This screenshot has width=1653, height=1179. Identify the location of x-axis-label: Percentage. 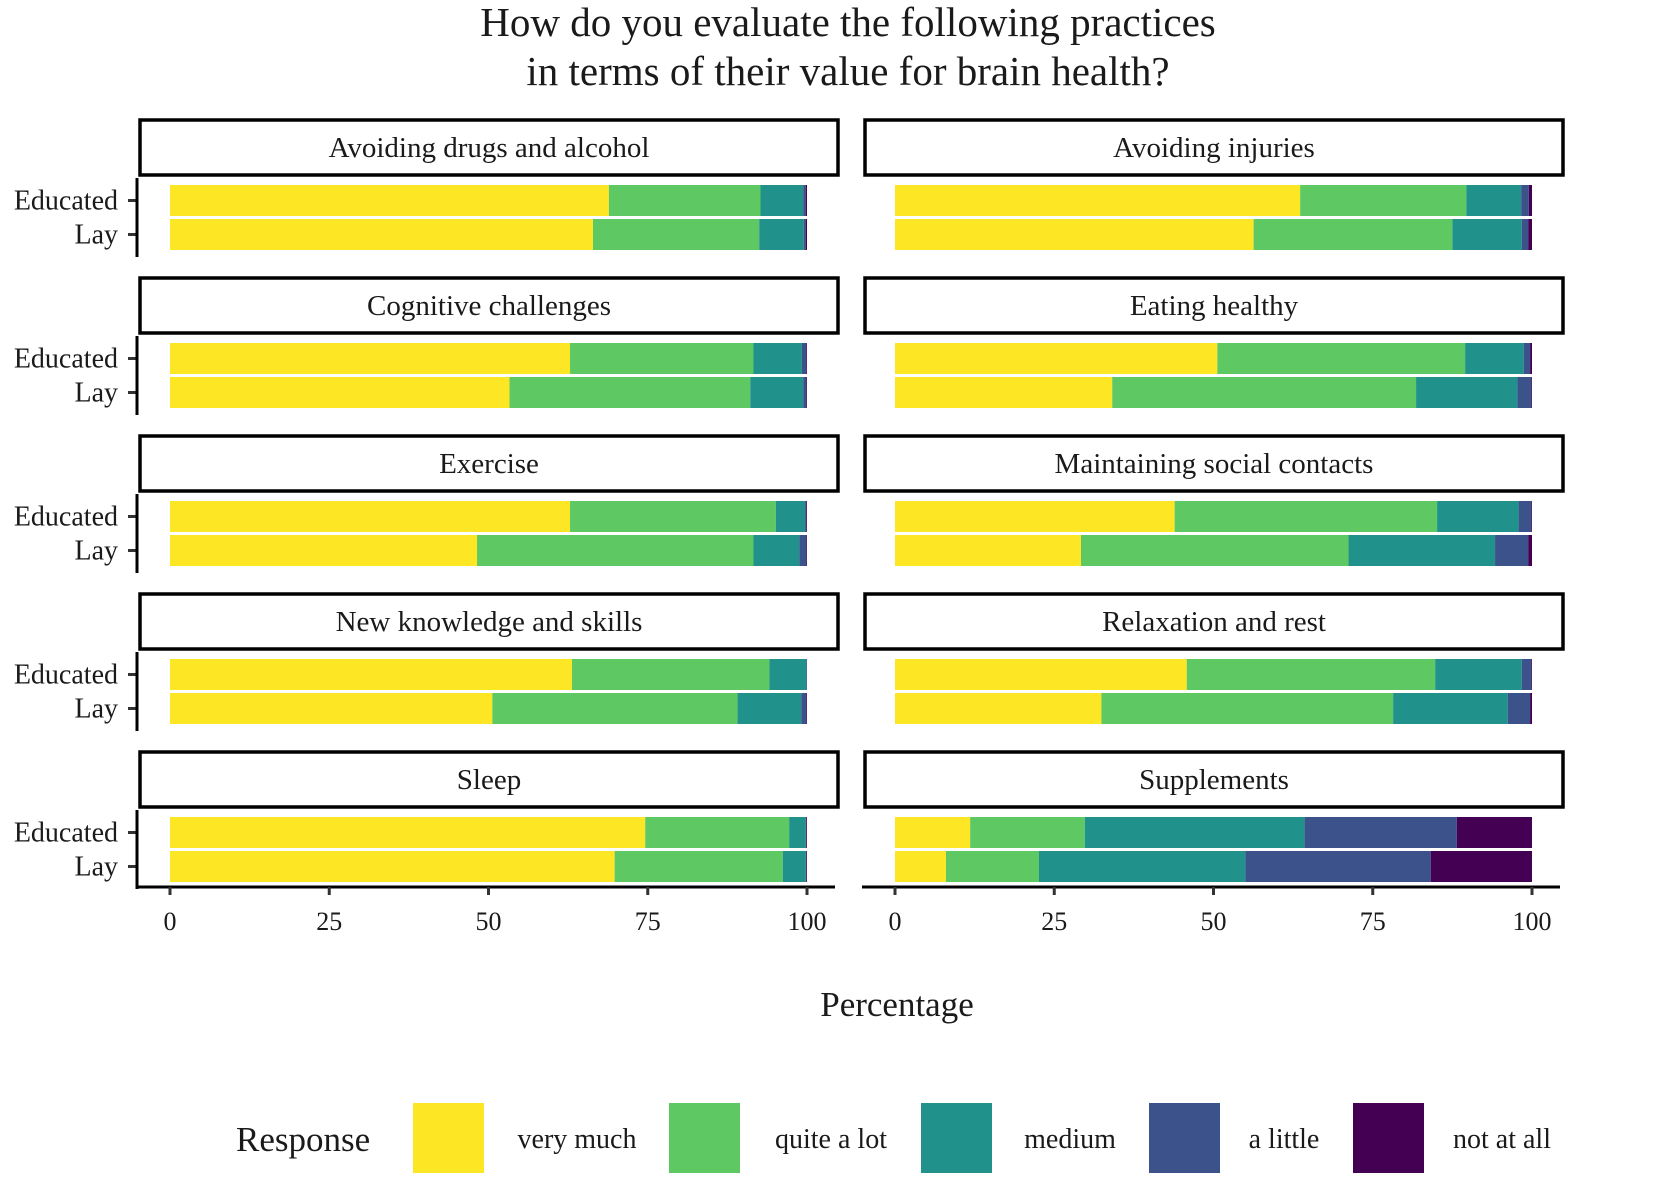
(897, 1004).